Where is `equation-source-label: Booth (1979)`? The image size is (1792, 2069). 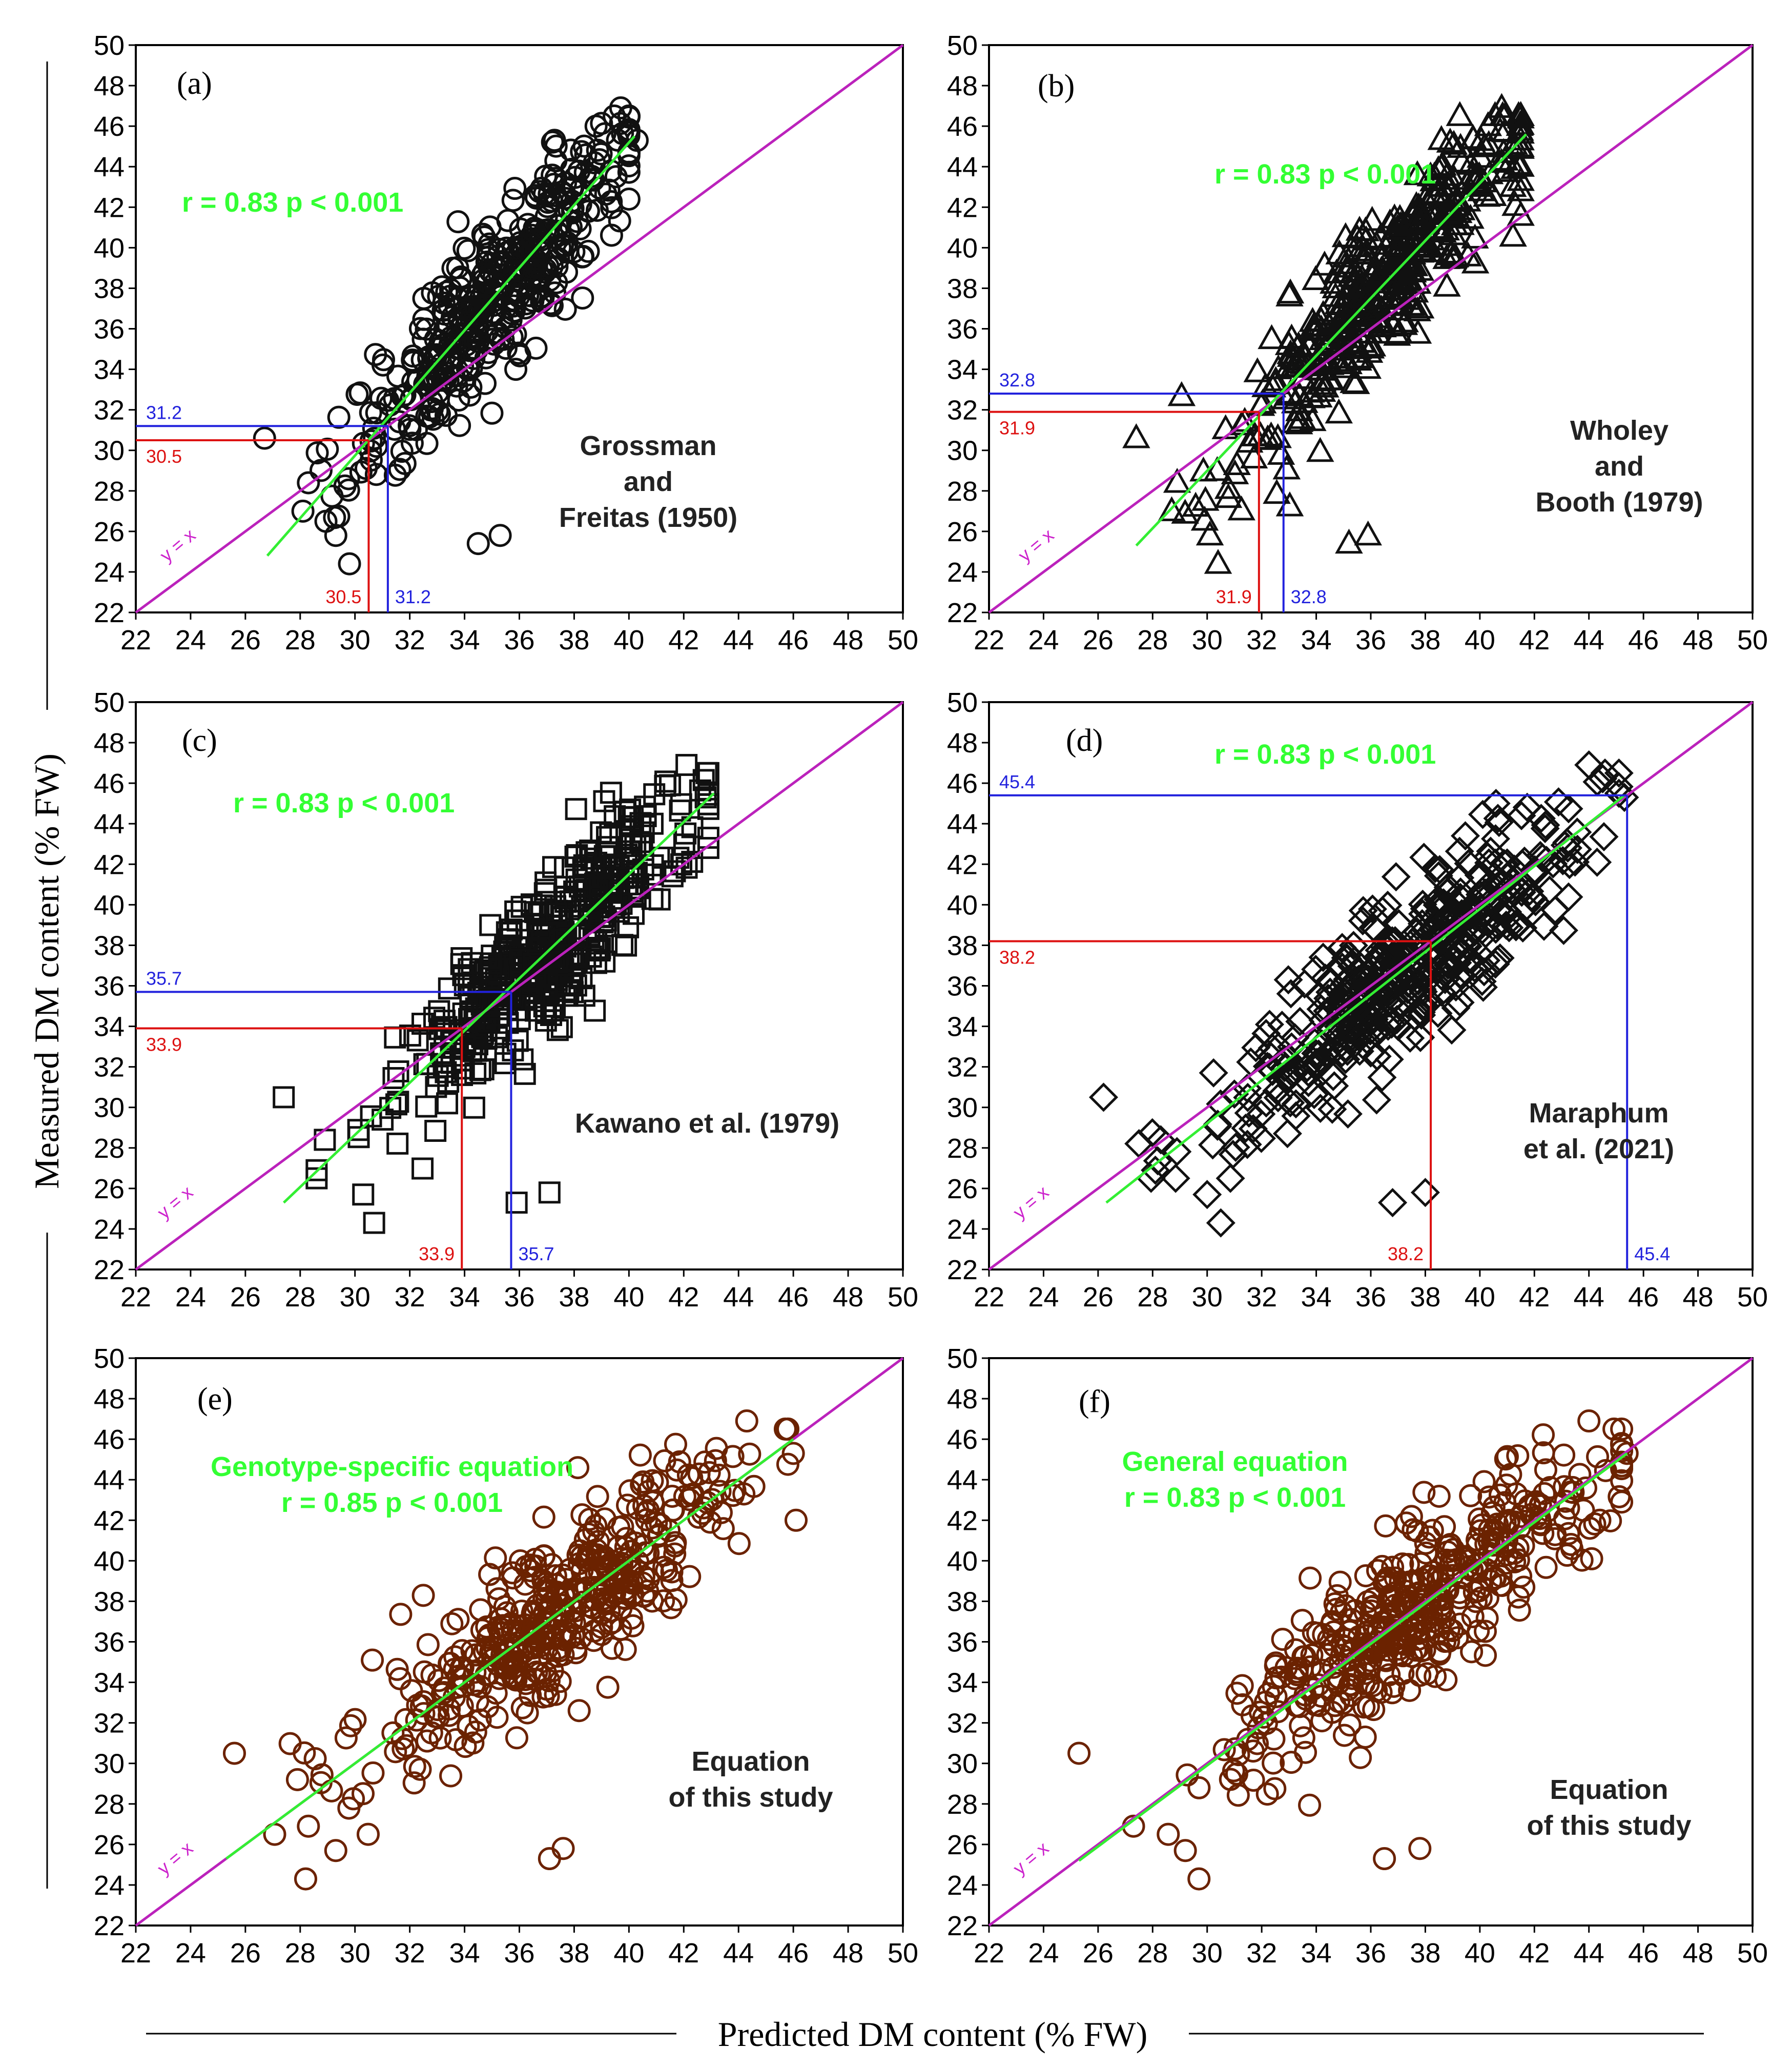 equation-source-label: Booth (1979) is located at coordinates (1619, 502).